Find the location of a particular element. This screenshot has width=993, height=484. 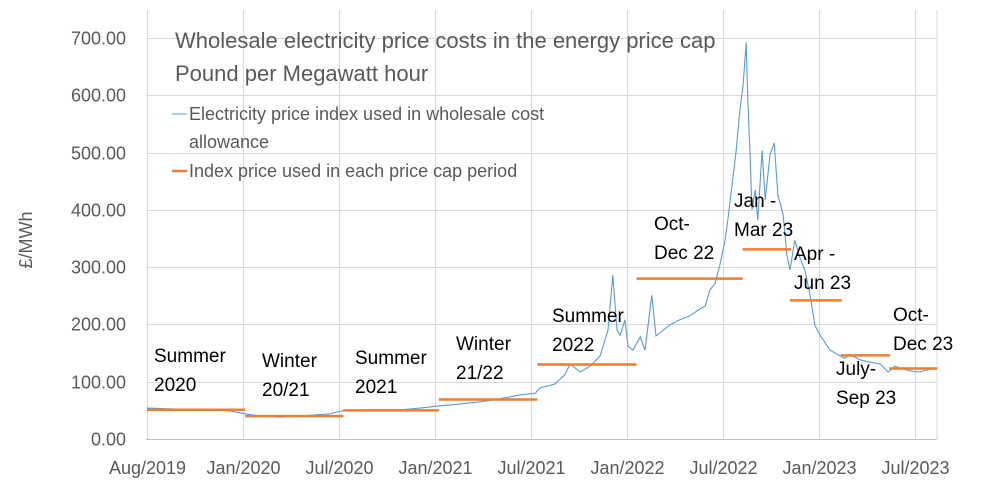

cap-period-label-line: Dec 22 is located at coordinates (684, 253).